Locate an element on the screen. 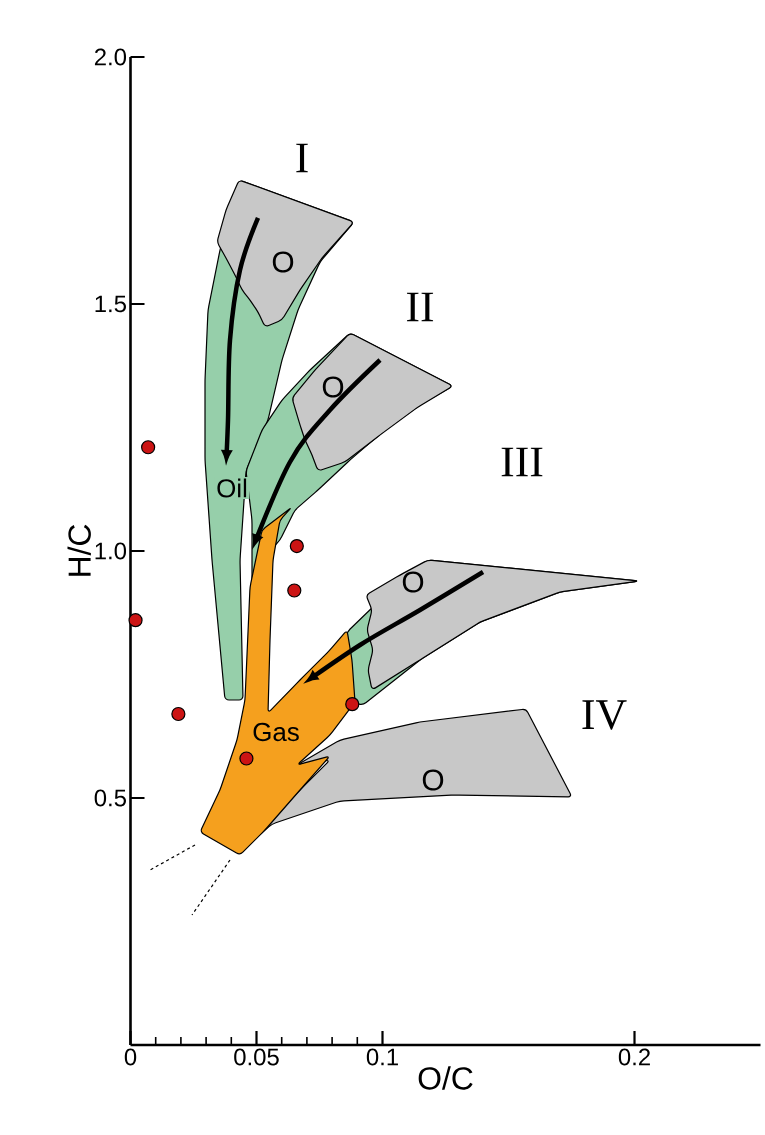  y-tick-label: 0.5 is located at coordinates (110, 798).